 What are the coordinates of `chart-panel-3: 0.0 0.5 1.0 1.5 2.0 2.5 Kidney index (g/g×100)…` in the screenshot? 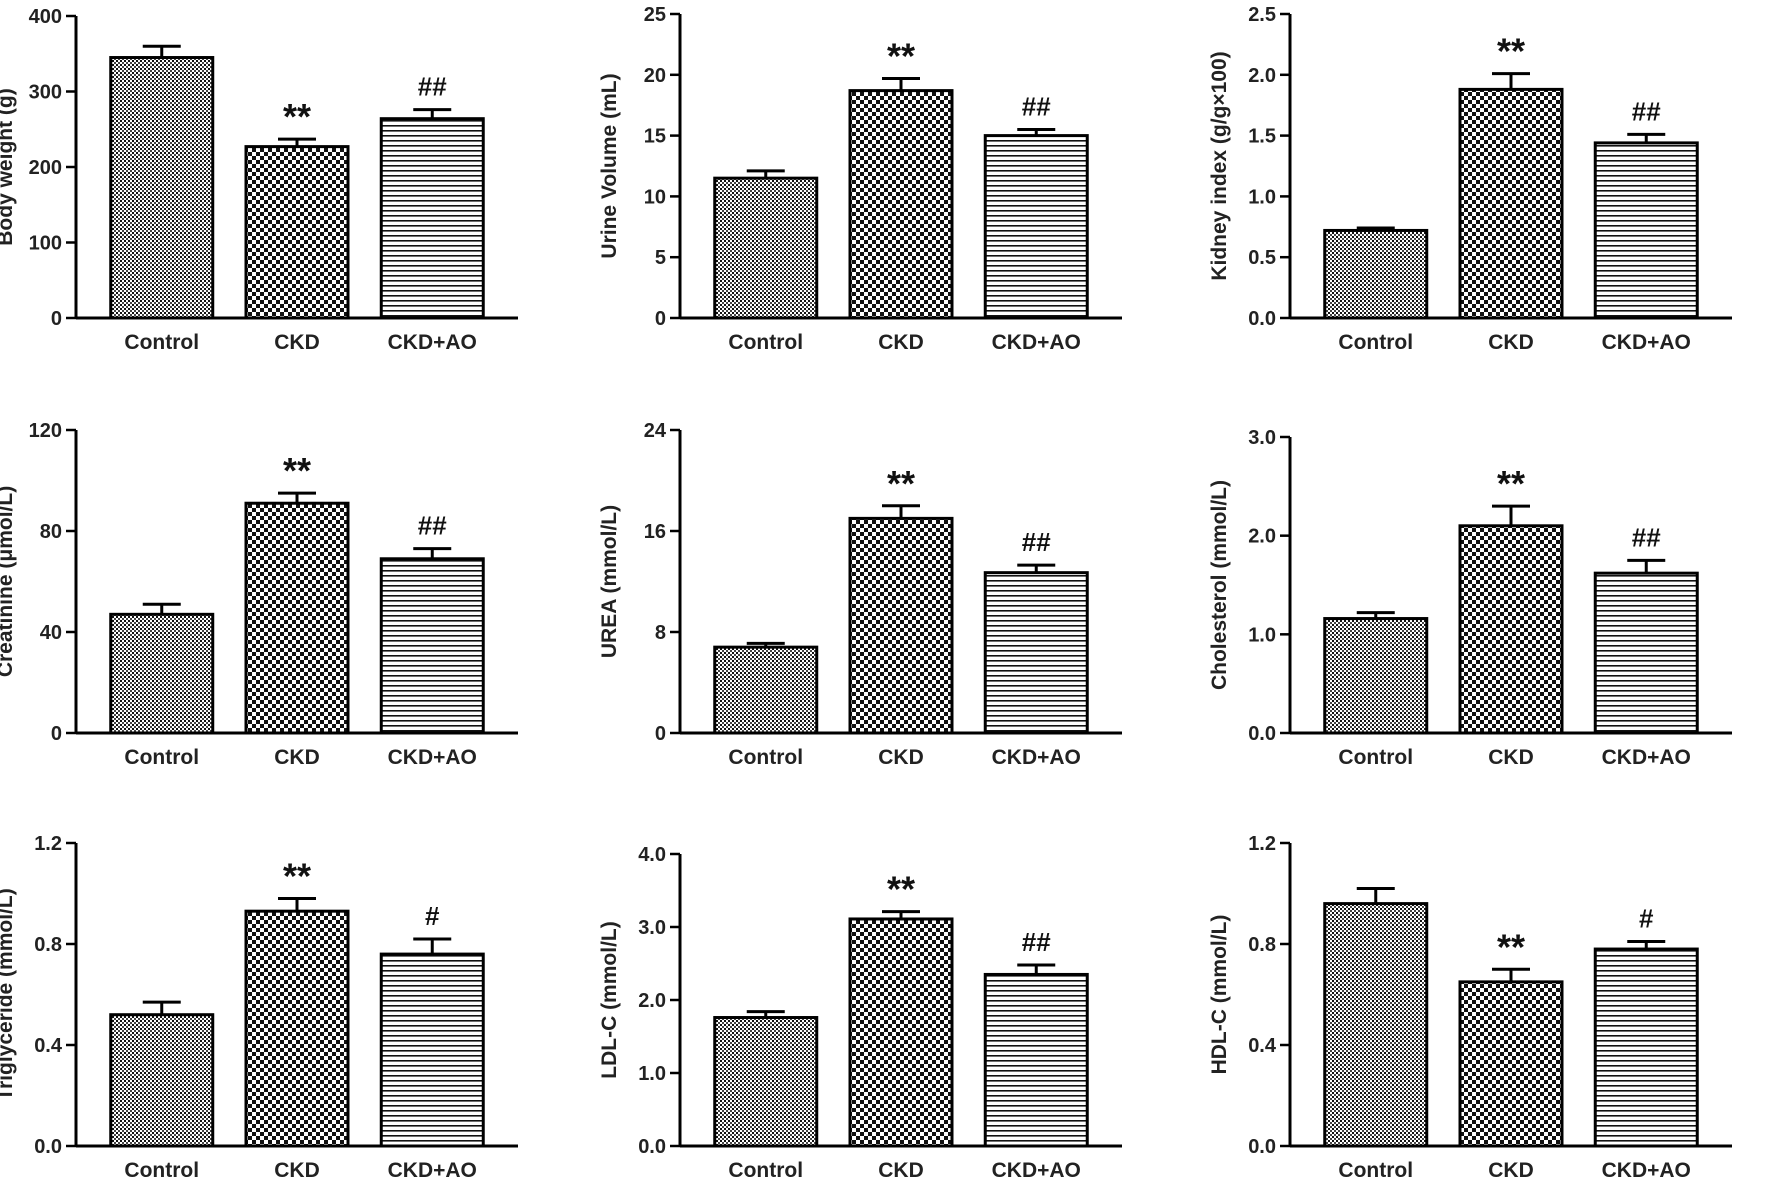 It's located at (1470, 179).